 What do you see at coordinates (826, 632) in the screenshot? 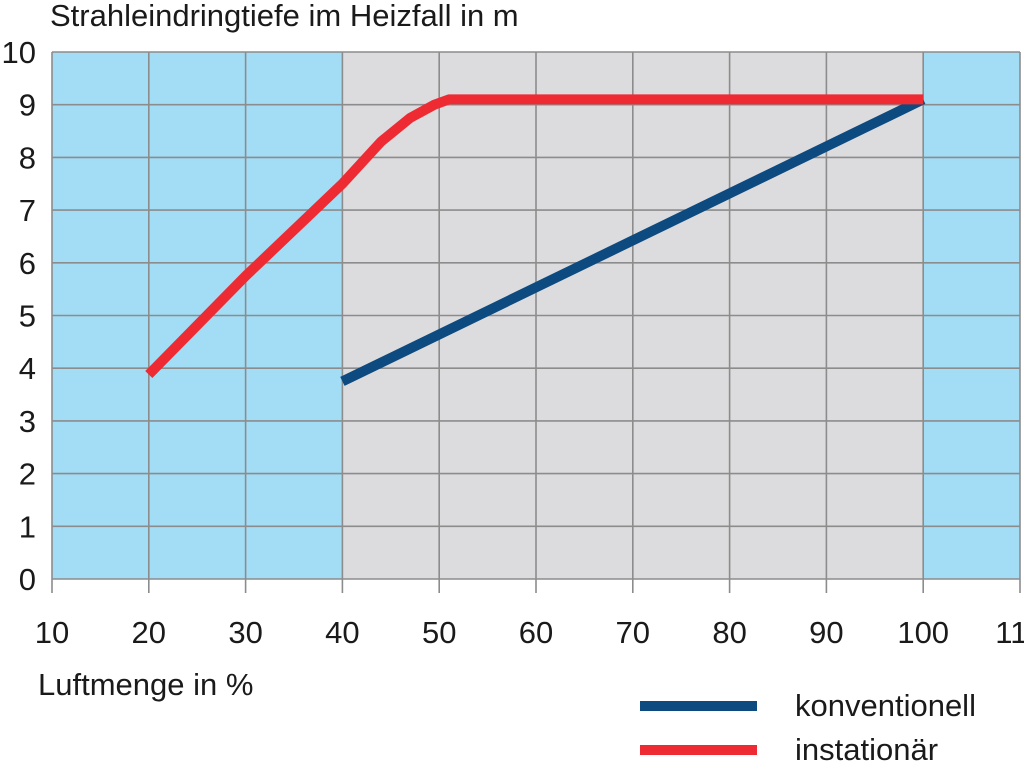
I see `x-tick-label-90: 90` at bounding box center [826, 632].